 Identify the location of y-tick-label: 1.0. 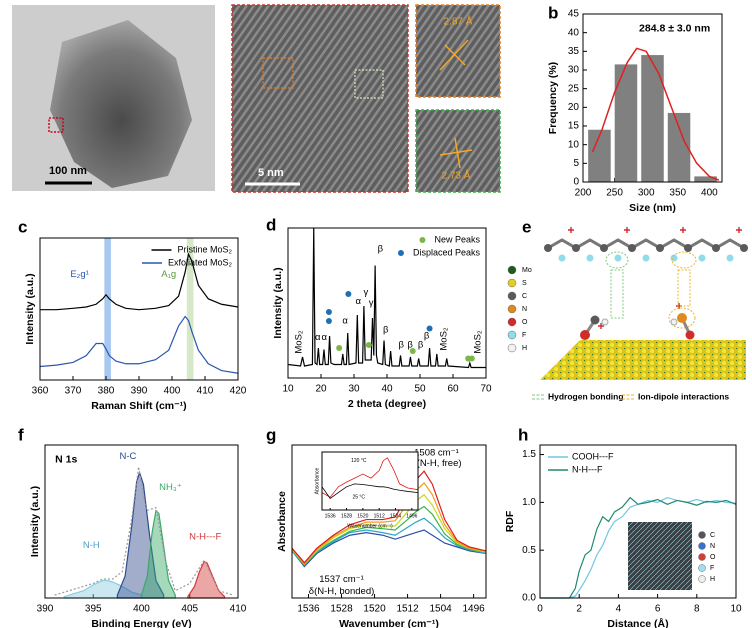
(529, 502).